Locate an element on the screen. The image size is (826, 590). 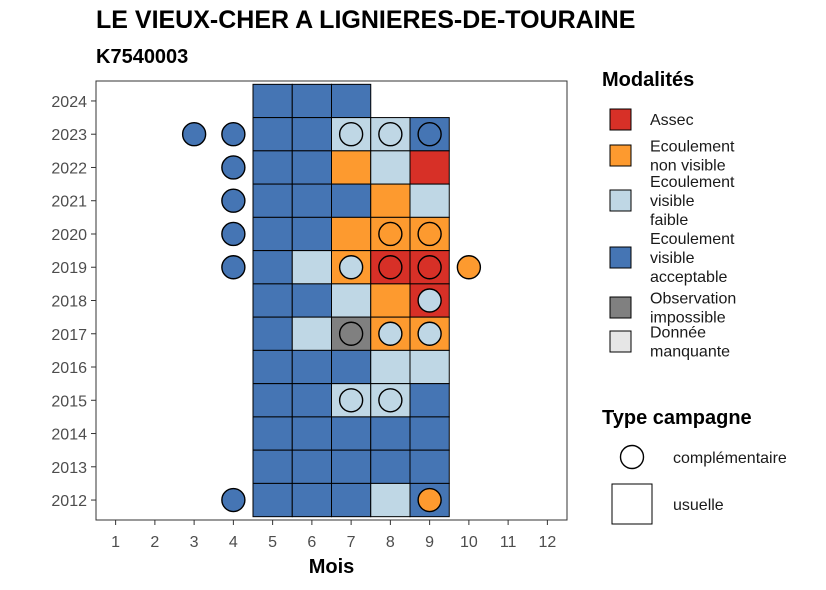
legend-label-ecvf: Ecoulement is located at coordinates (692, 182).